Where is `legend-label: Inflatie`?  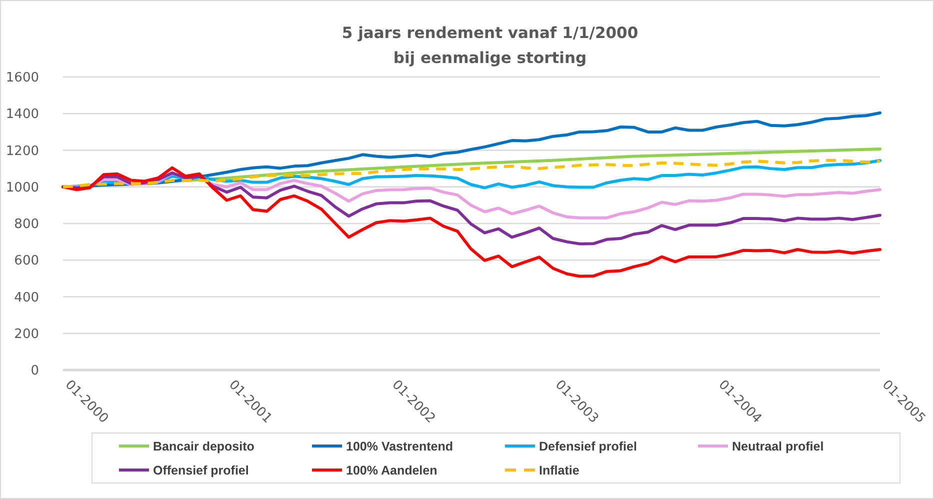 legend-label: Inflatie is located at coordinates (559, 470).